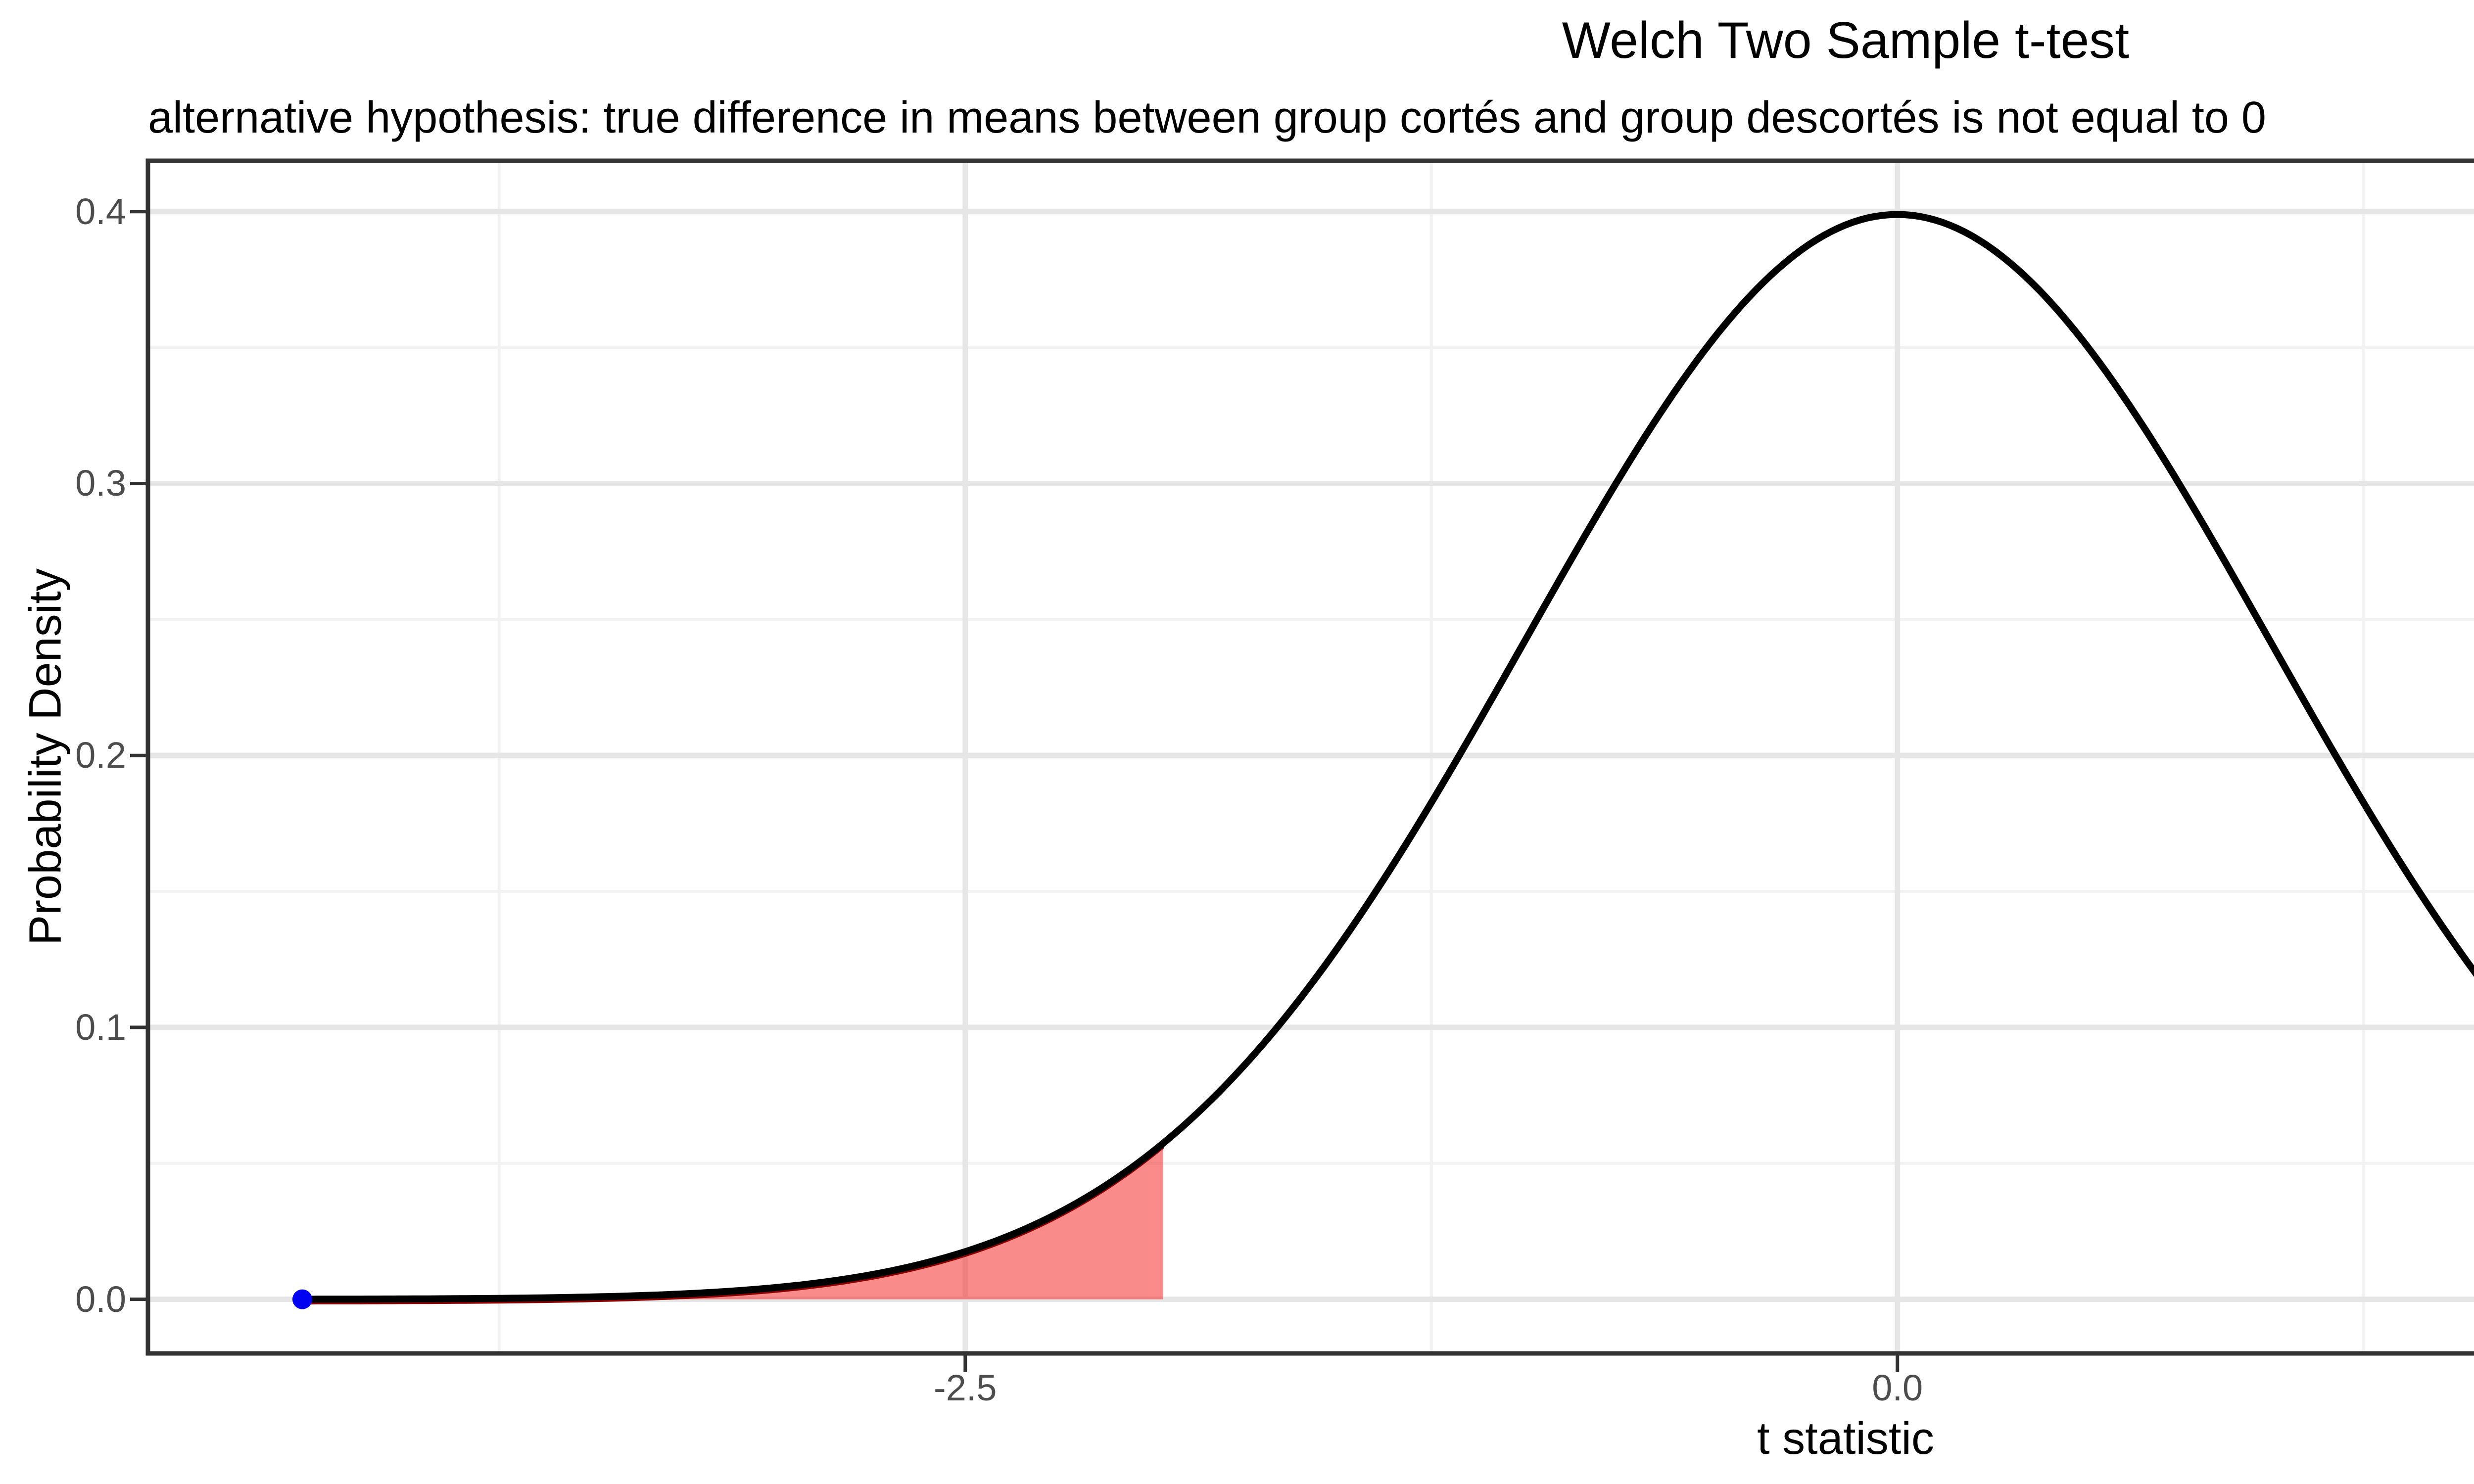  What do you see at coordinates (45, 756) in the screenshot?
I see `y-axis-title: Probability Density` at bounding box center [45, 756].